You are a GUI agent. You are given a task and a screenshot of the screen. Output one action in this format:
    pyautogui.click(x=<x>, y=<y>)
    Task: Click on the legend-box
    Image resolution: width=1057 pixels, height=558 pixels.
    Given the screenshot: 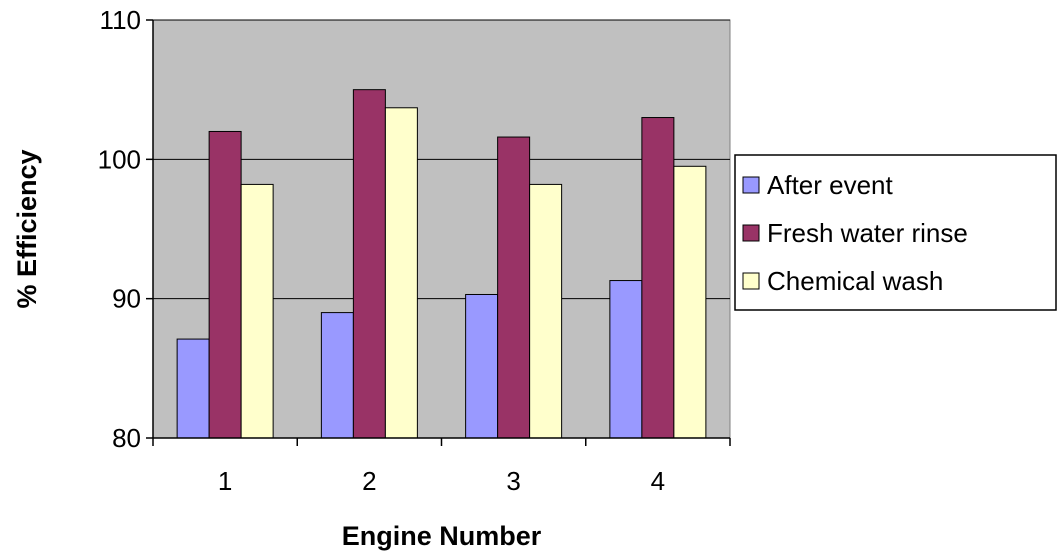 What is the action you would take?
    pyautogui.click(x=895, y=232)
    